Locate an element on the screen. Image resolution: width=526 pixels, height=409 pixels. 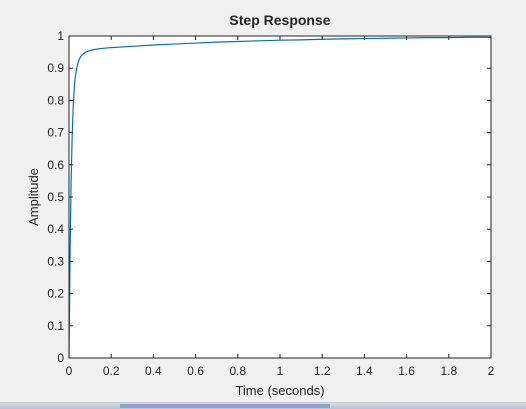
y-axis-label: Amplitude is located at coordinates (33, 197).